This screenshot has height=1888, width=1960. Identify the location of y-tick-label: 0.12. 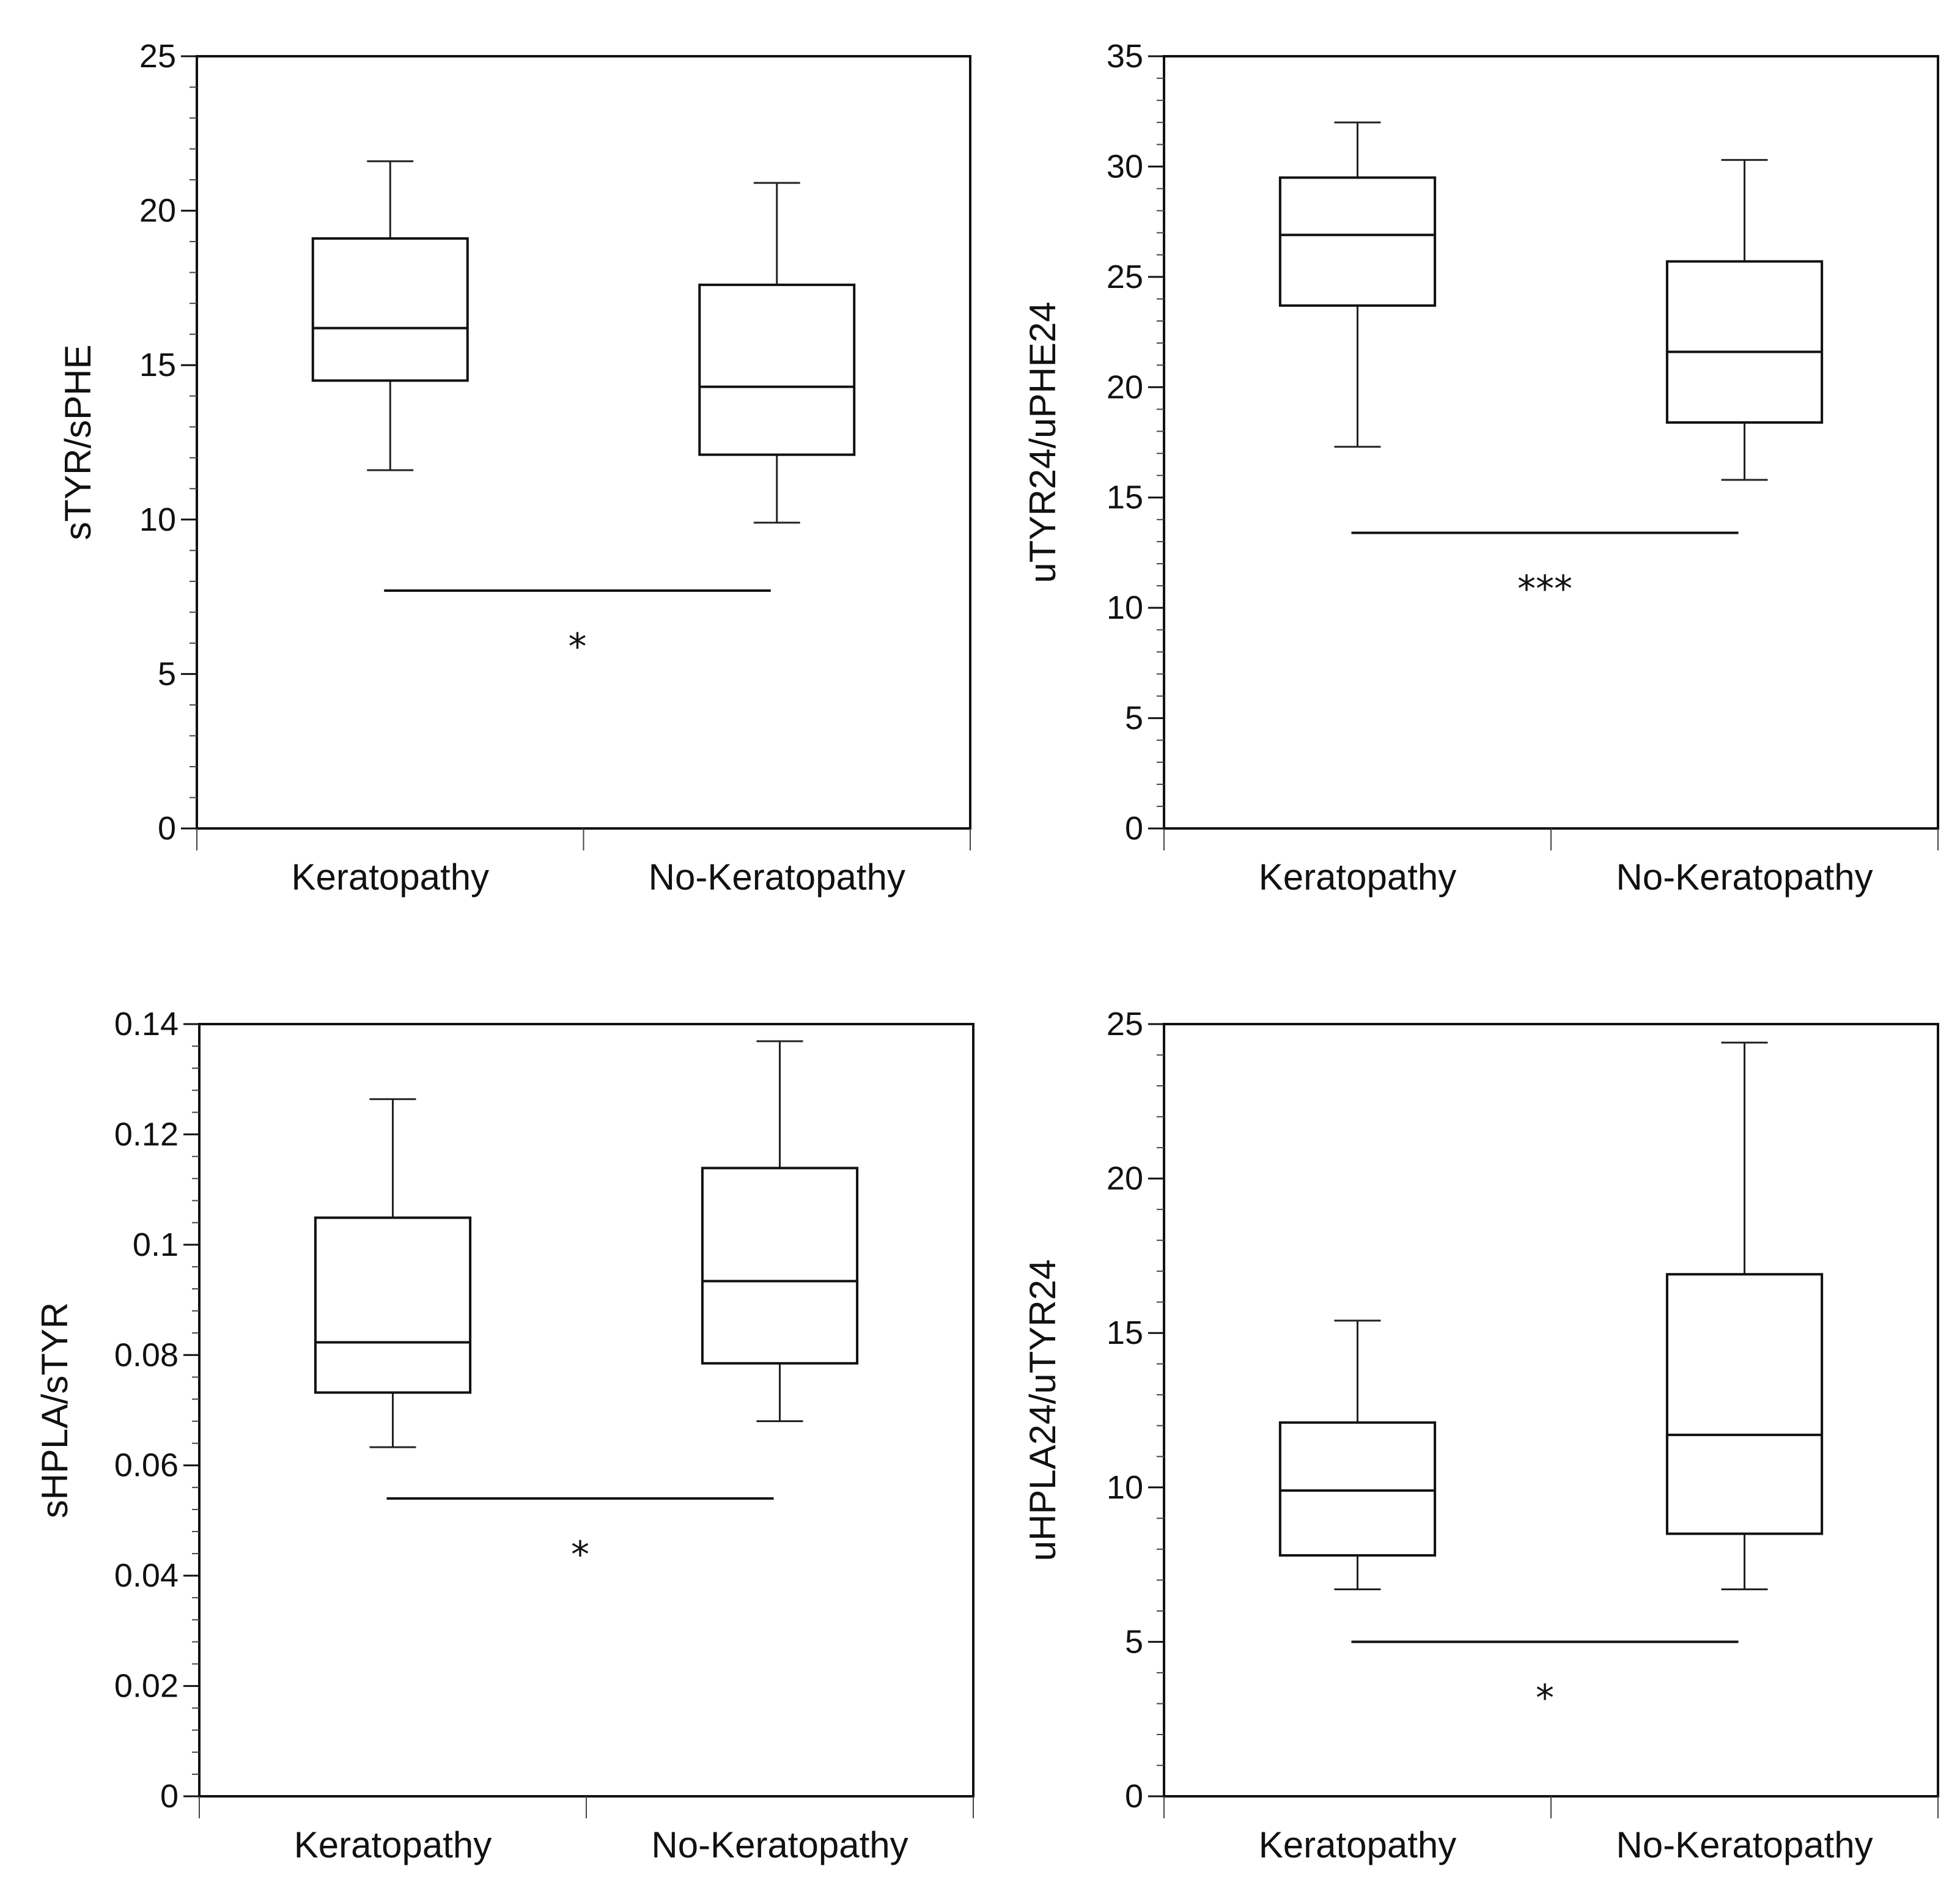
(146, 1134).